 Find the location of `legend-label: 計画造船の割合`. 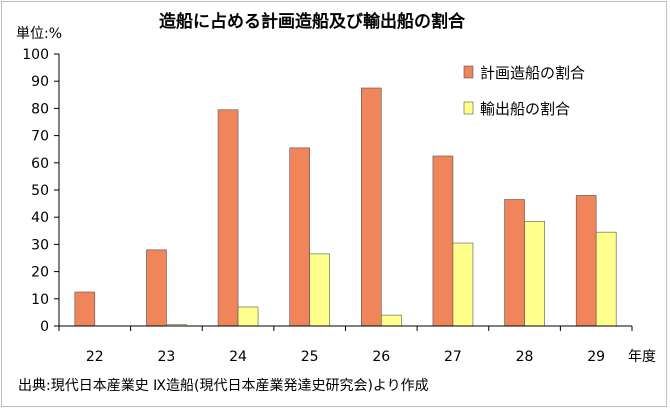

legend-label: 計画造船の割合 is located at coordinates (532, 73).